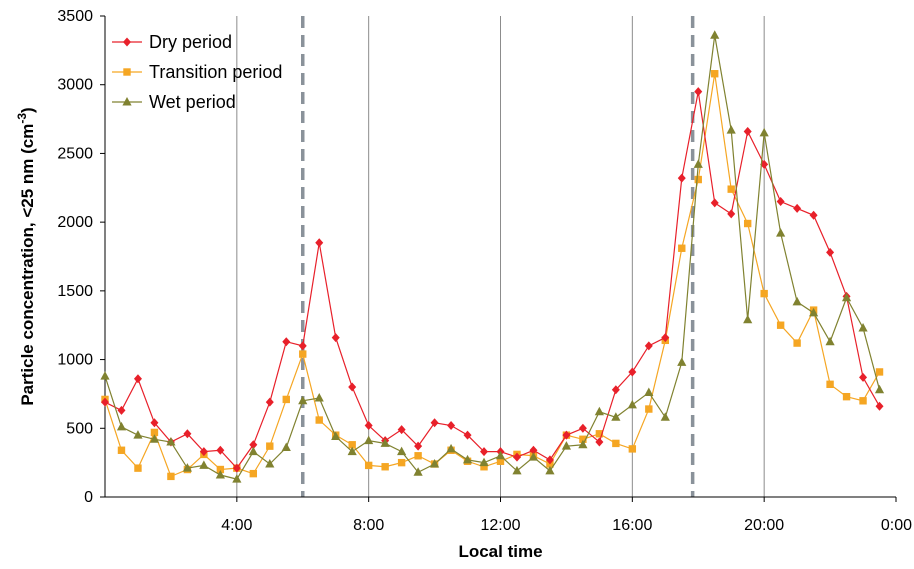 The image size is (914, 569). I want to click on x-tick-label: 12:00, so click(500, 525).